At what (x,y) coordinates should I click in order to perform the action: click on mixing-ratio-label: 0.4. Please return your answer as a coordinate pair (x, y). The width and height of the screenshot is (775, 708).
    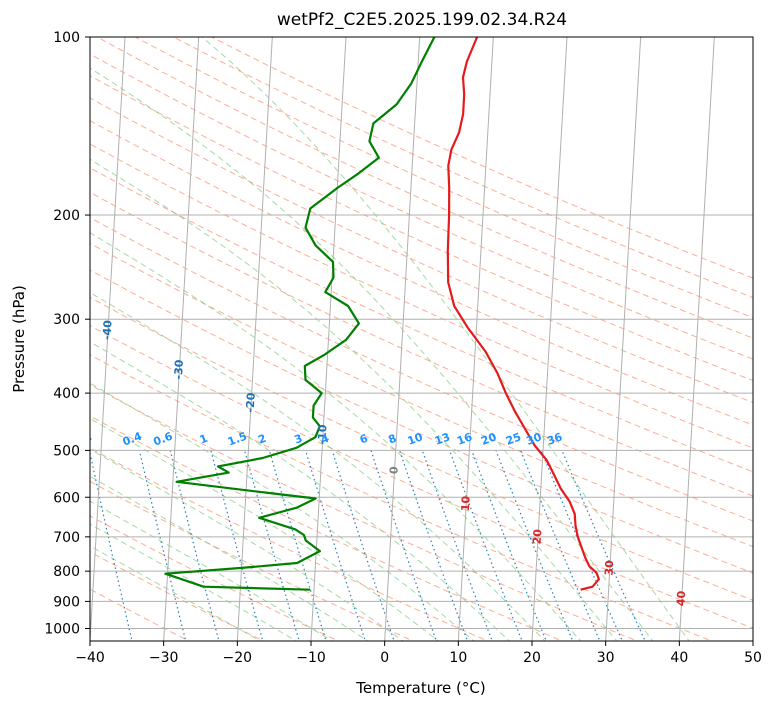
    Looking at the image, I should click on (132, 439).